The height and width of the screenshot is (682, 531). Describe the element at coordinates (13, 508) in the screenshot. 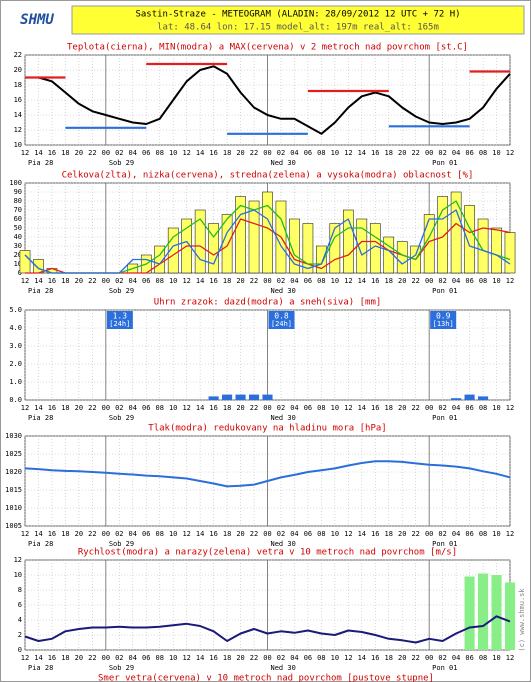

I see `y-tick-label: 1010` at that location.